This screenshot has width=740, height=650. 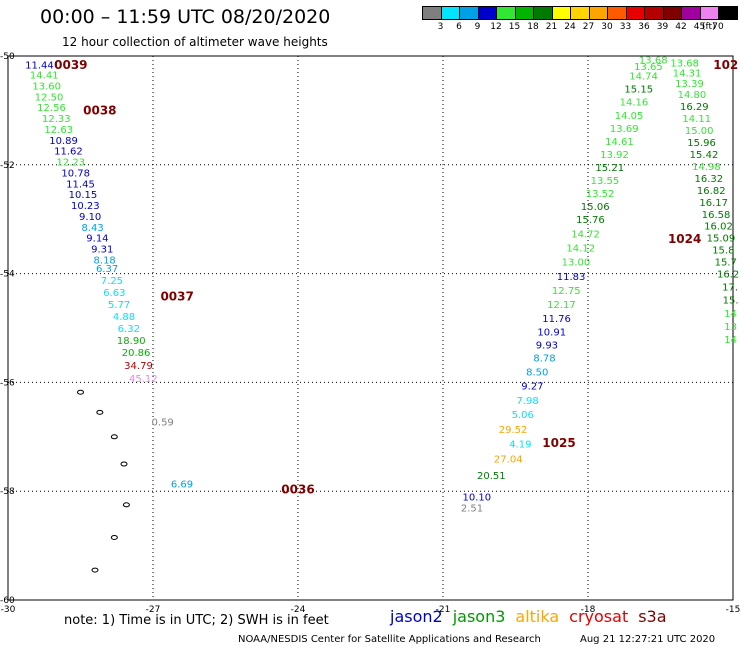 I want to click on time-label: 0037, so click(x=176, y=296).